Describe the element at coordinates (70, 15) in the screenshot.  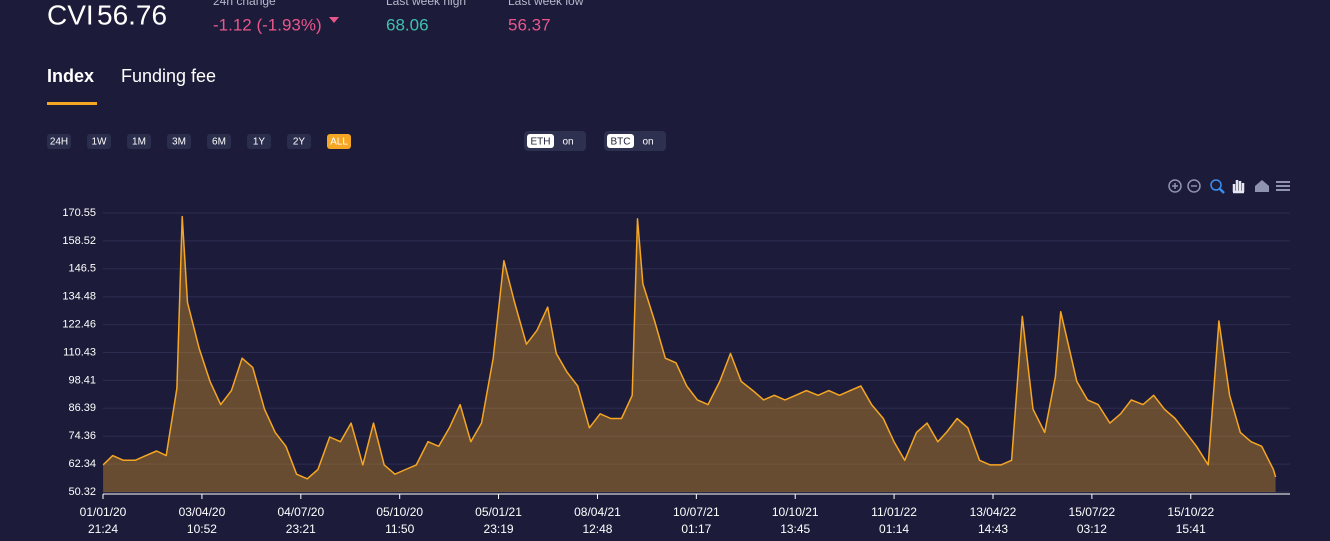
I see `symbol: CVI` at that location.